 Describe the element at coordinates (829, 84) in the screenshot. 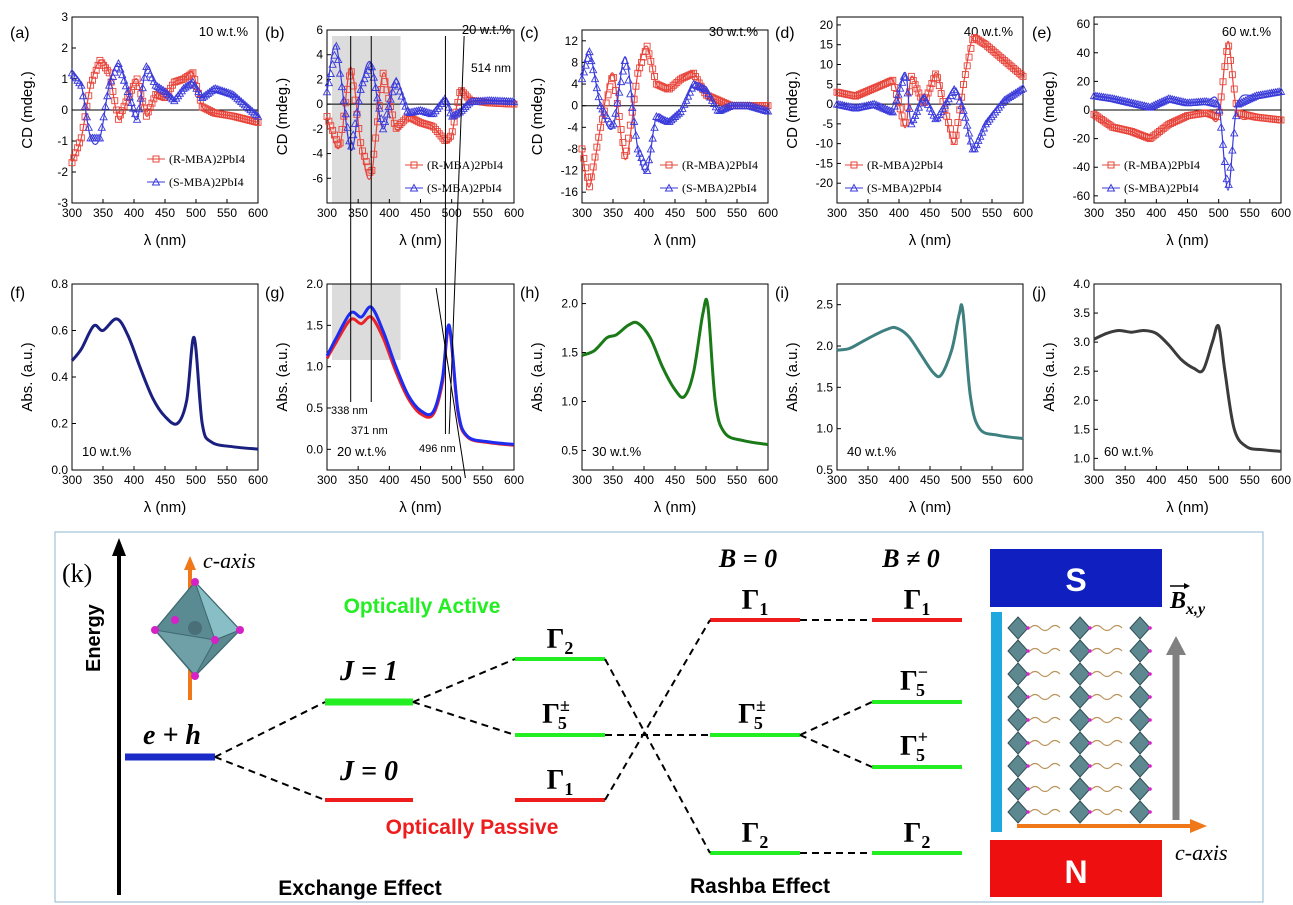

I see `y-tick-label: 5` at that location.